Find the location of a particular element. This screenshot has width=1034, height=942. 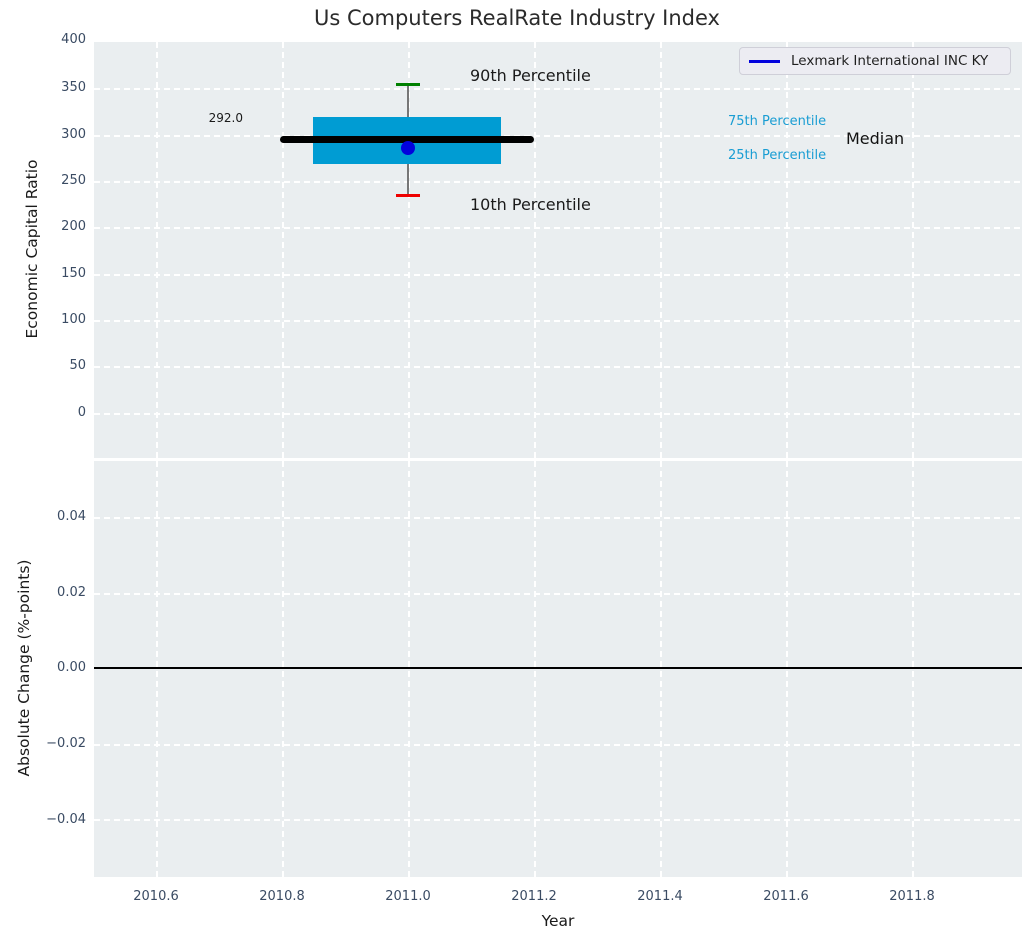

ytick-350: 350 is located at coordinates (73, 87).